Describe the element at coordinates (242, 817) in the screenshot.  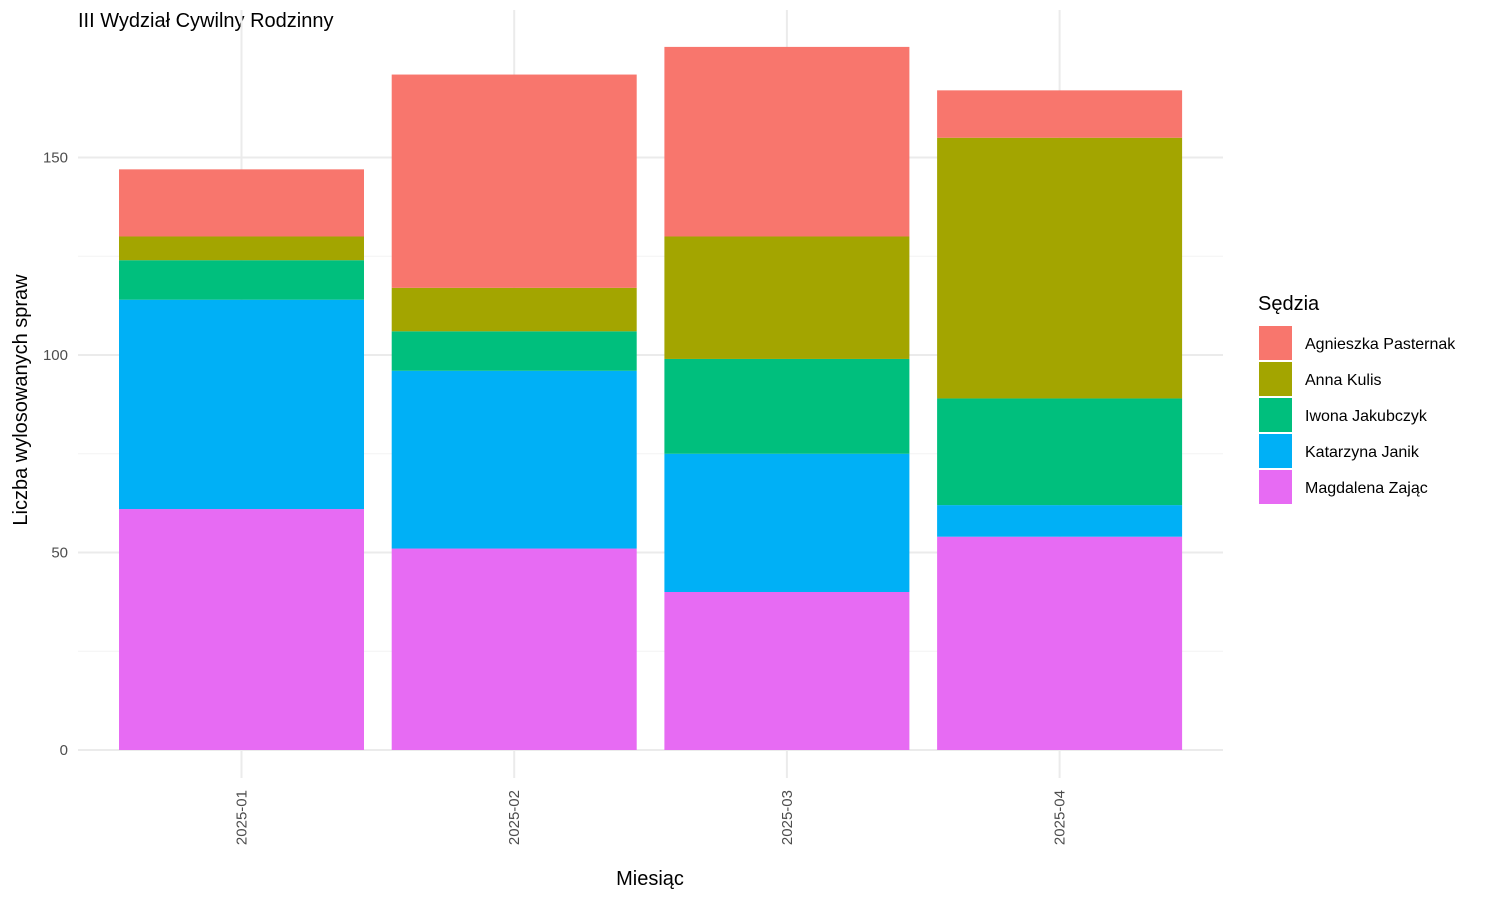
I see `x-tick-label: 2025-01` at that location.